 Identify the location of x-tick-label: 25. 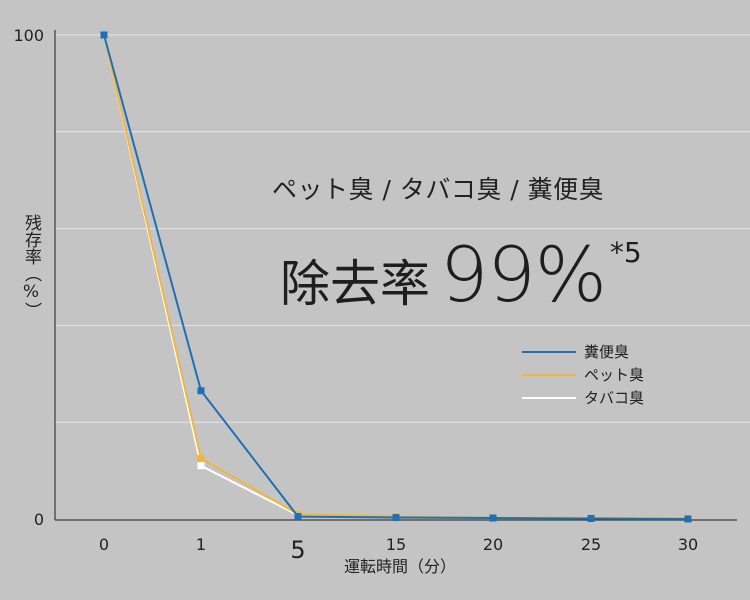
(591, 544).